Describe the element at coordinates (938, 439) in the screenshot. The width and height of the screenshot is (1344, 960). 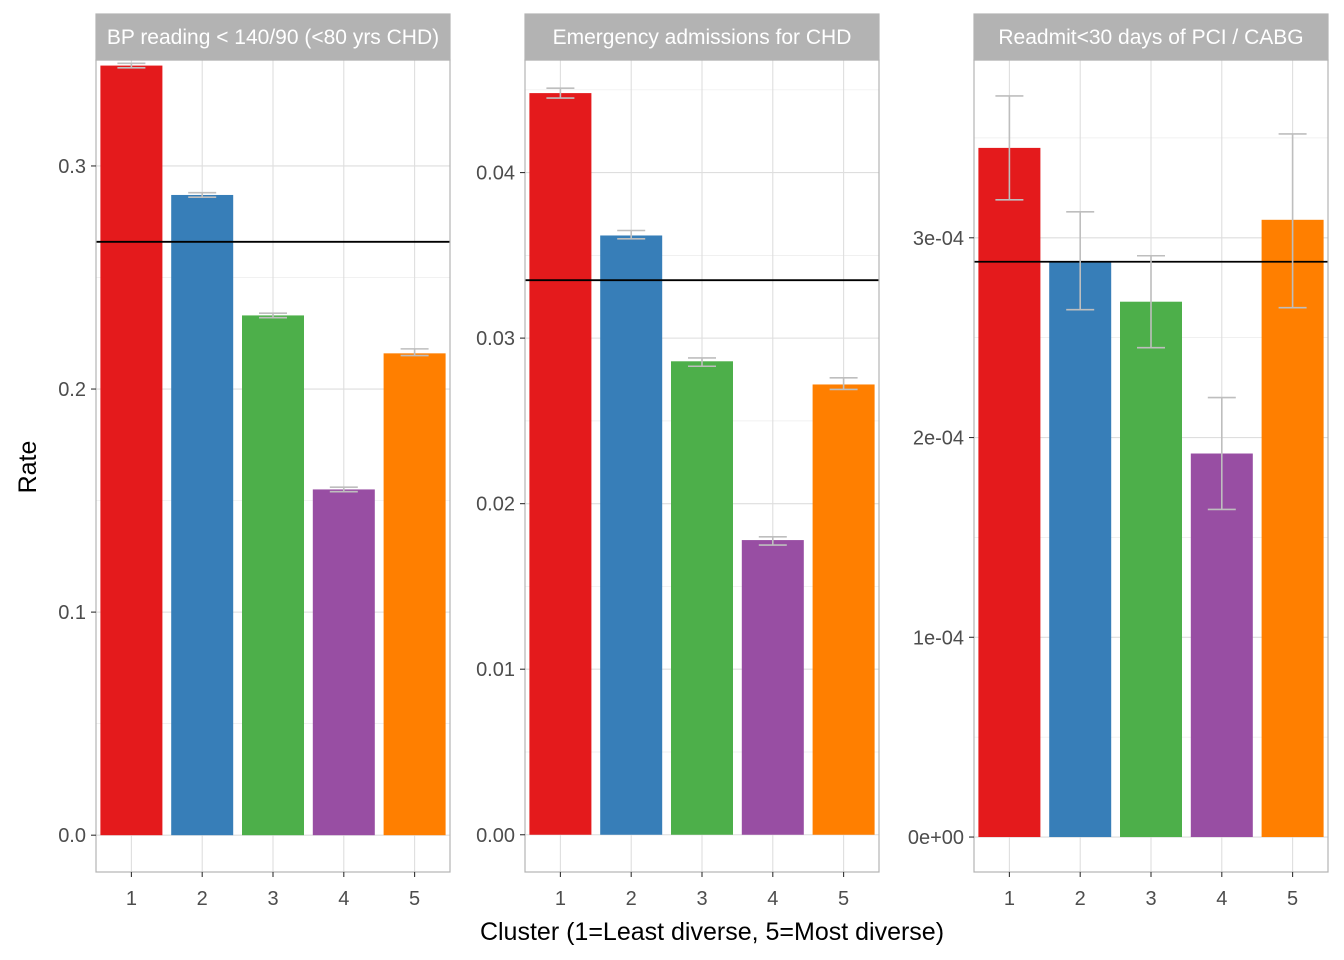
I see `y-tick-label: 2e-04` at that location.